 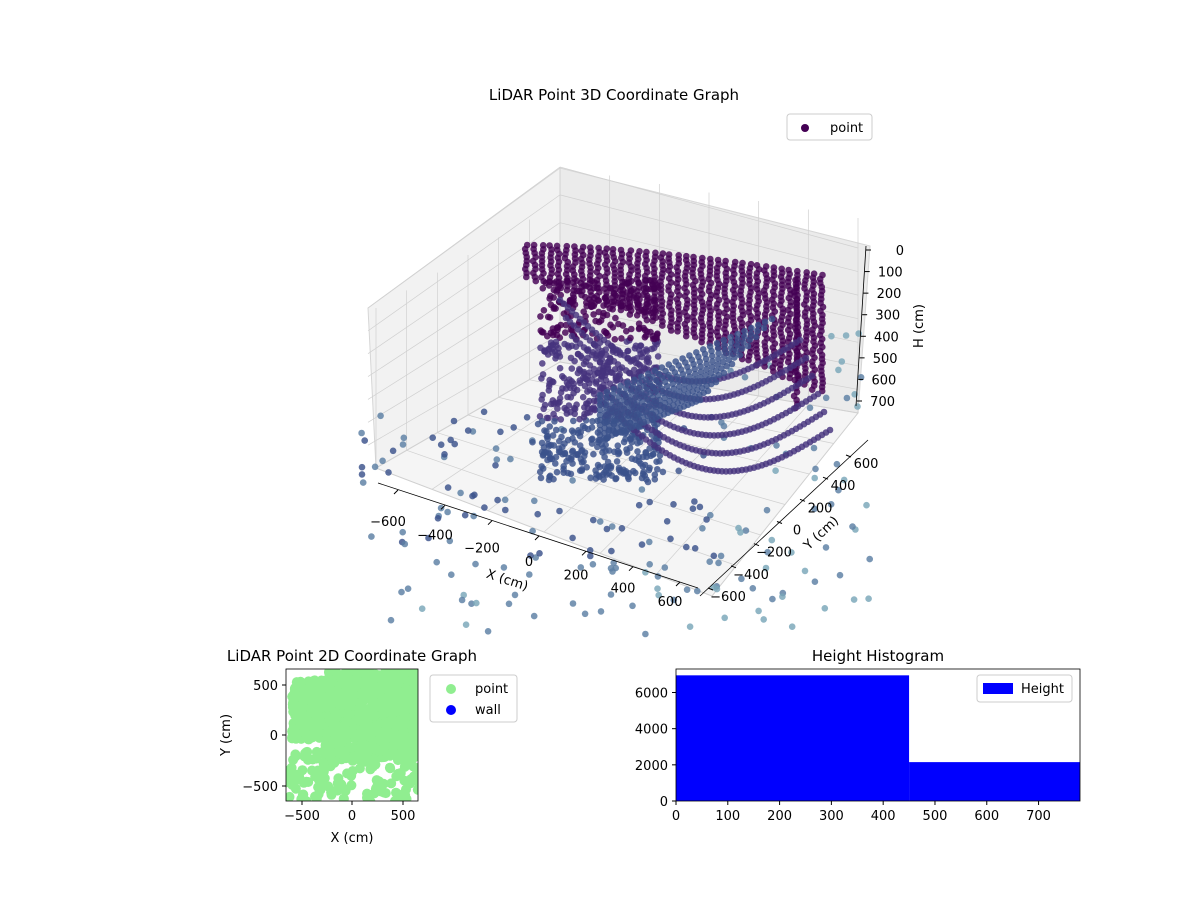 I want to click on x-ticks-2d: −500 0 500, so click(x=349, y=812).